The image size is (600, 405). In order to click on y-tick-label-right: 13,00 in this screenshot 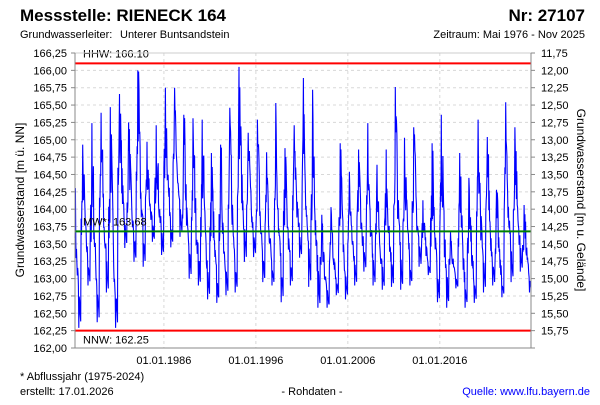, I will do `click(555, 141)`.